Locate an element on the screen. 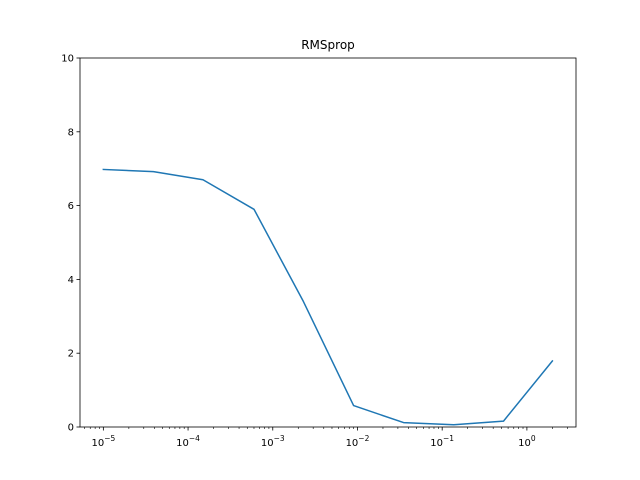 The image size is (640, 480). x-tick-label: 10⁻⁵ is located at coordinates (103, 441).